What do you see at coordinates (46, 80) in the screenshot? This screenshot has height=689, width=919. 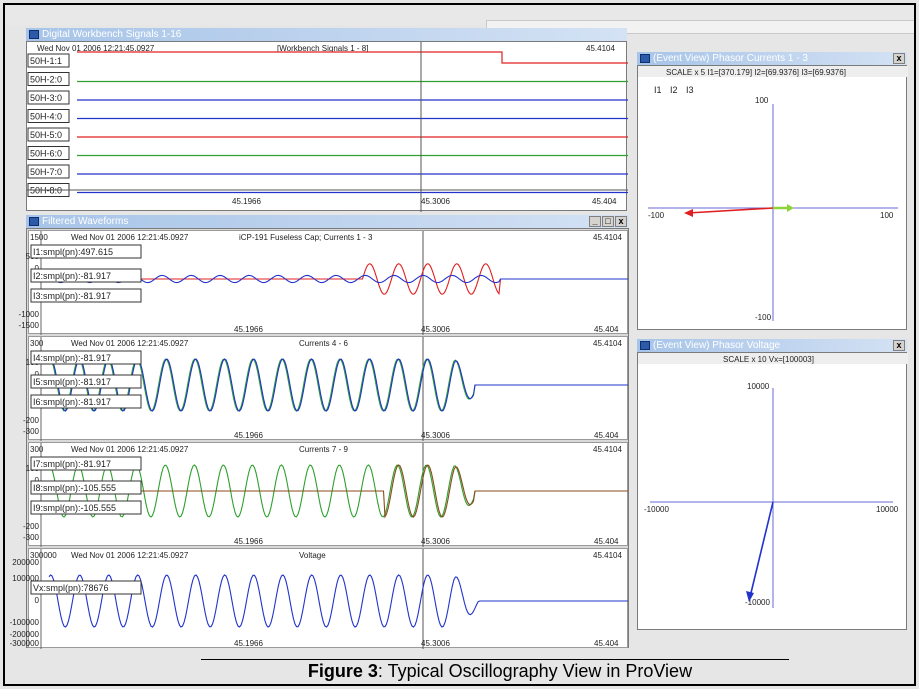 I see `digital-signal-label: 50H-2:0` at bounding box center [46, 80].